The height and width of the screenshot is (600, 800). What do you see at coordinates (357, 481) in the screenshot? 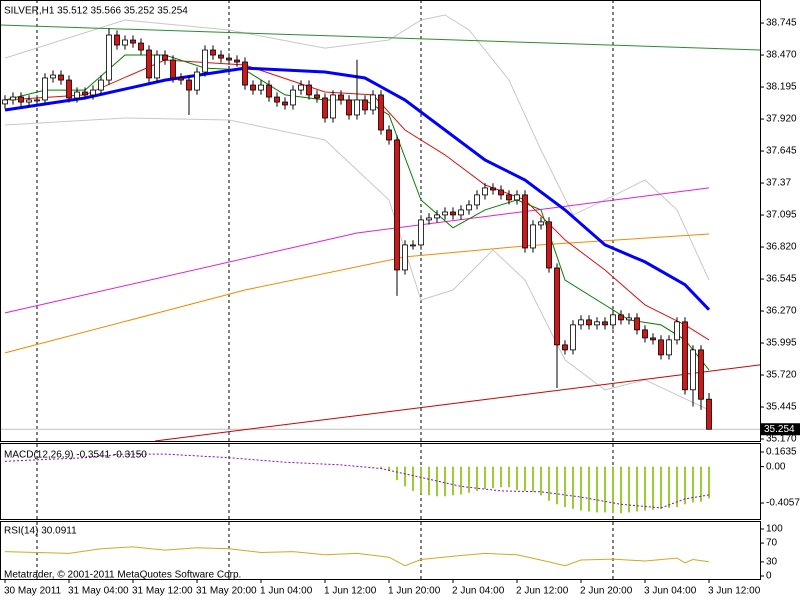
I see `signal-line` at bounding box center [357, 481].